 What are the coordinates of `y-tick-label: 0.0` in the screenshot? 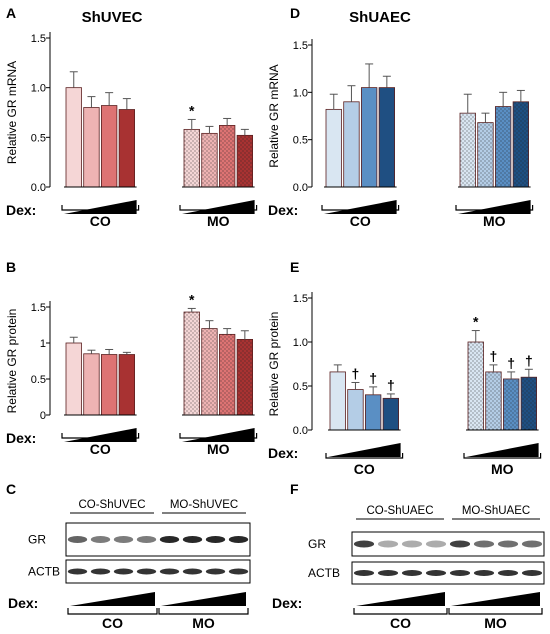 It's located at (300, 188).